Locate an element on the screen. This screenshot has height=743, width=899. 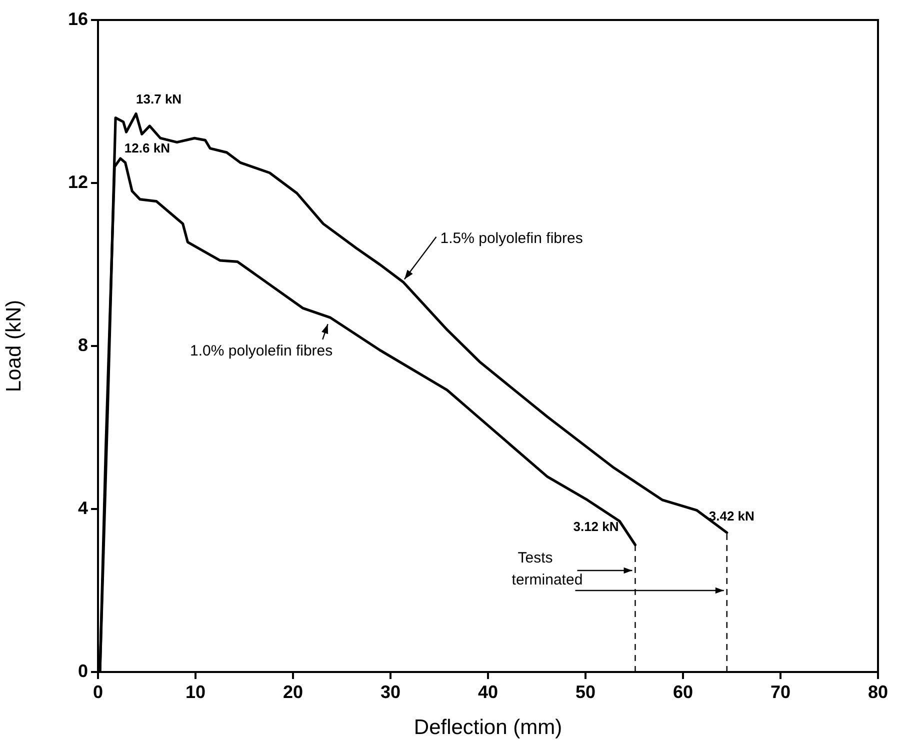
x-tick-label: 60 is located at coordinates (683, 692).